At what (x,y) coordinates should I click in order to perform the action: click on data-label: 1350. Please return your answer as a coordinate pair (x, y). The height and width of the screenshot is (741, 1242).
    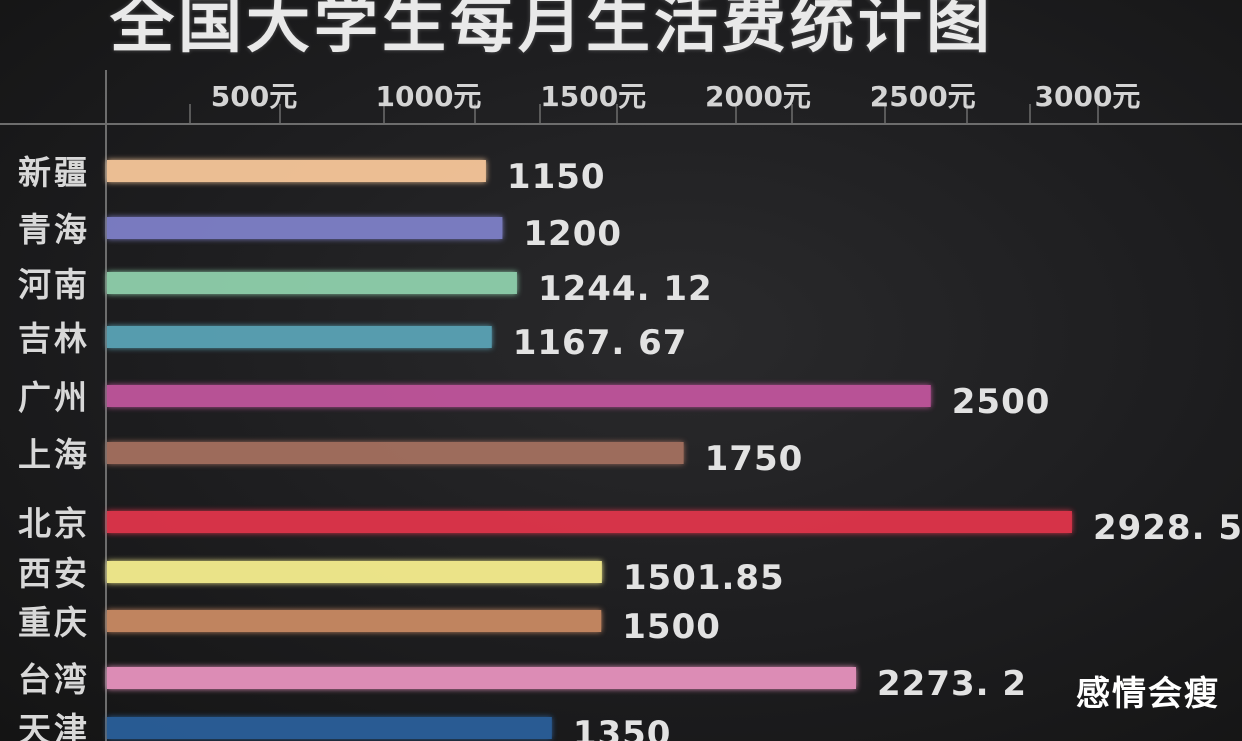
    Looking at the image, I should click on (622, 727).